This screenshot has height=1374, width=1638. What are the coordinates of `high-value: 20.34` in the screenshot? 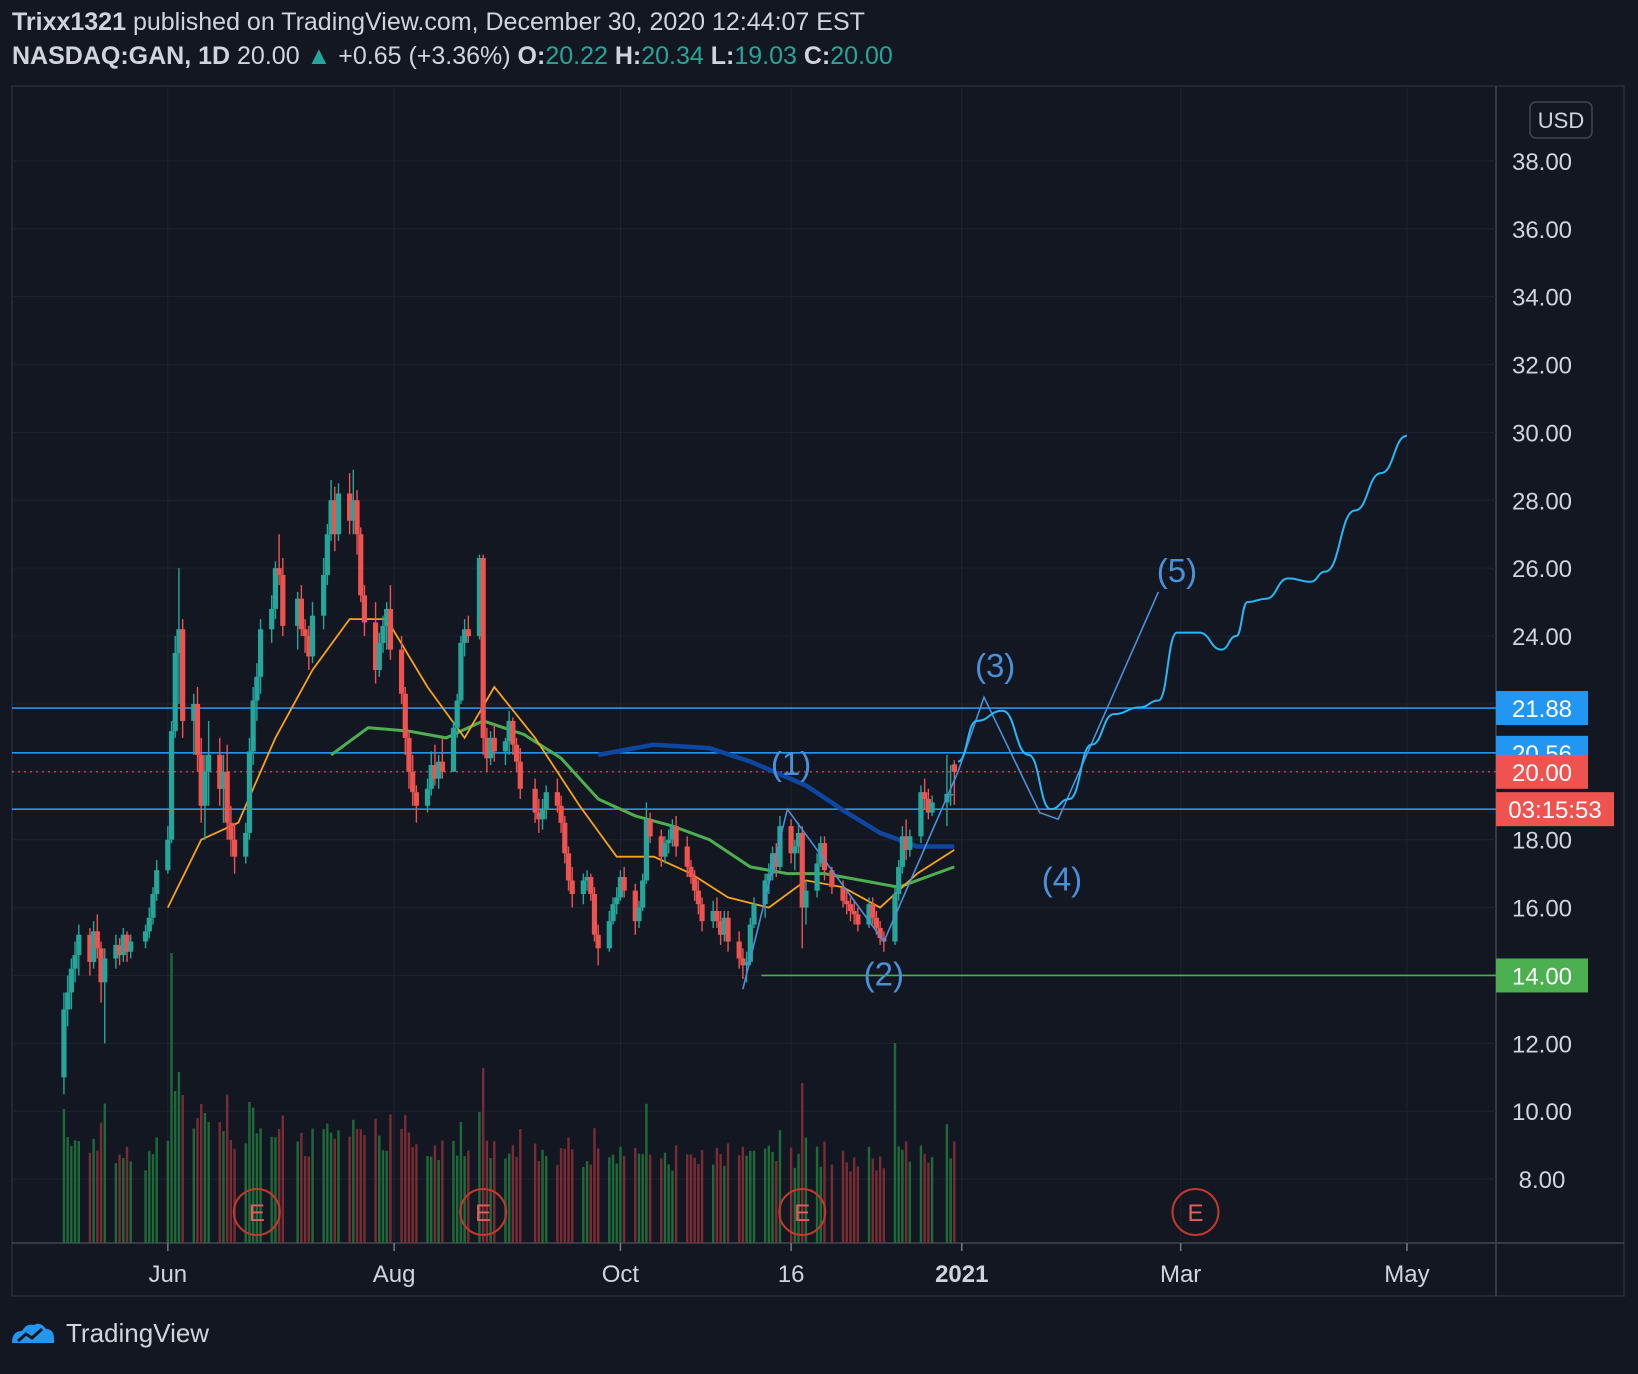 It's located at (672, 56).